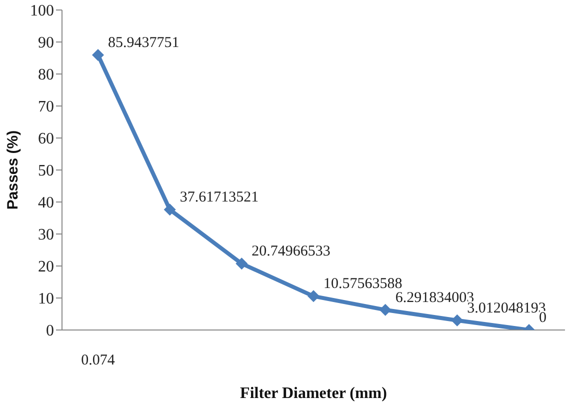  What do you see at coordinates (46, 139) in the screenshot?
I see `y-tick-label: 60` at bounding box center [46, 139].